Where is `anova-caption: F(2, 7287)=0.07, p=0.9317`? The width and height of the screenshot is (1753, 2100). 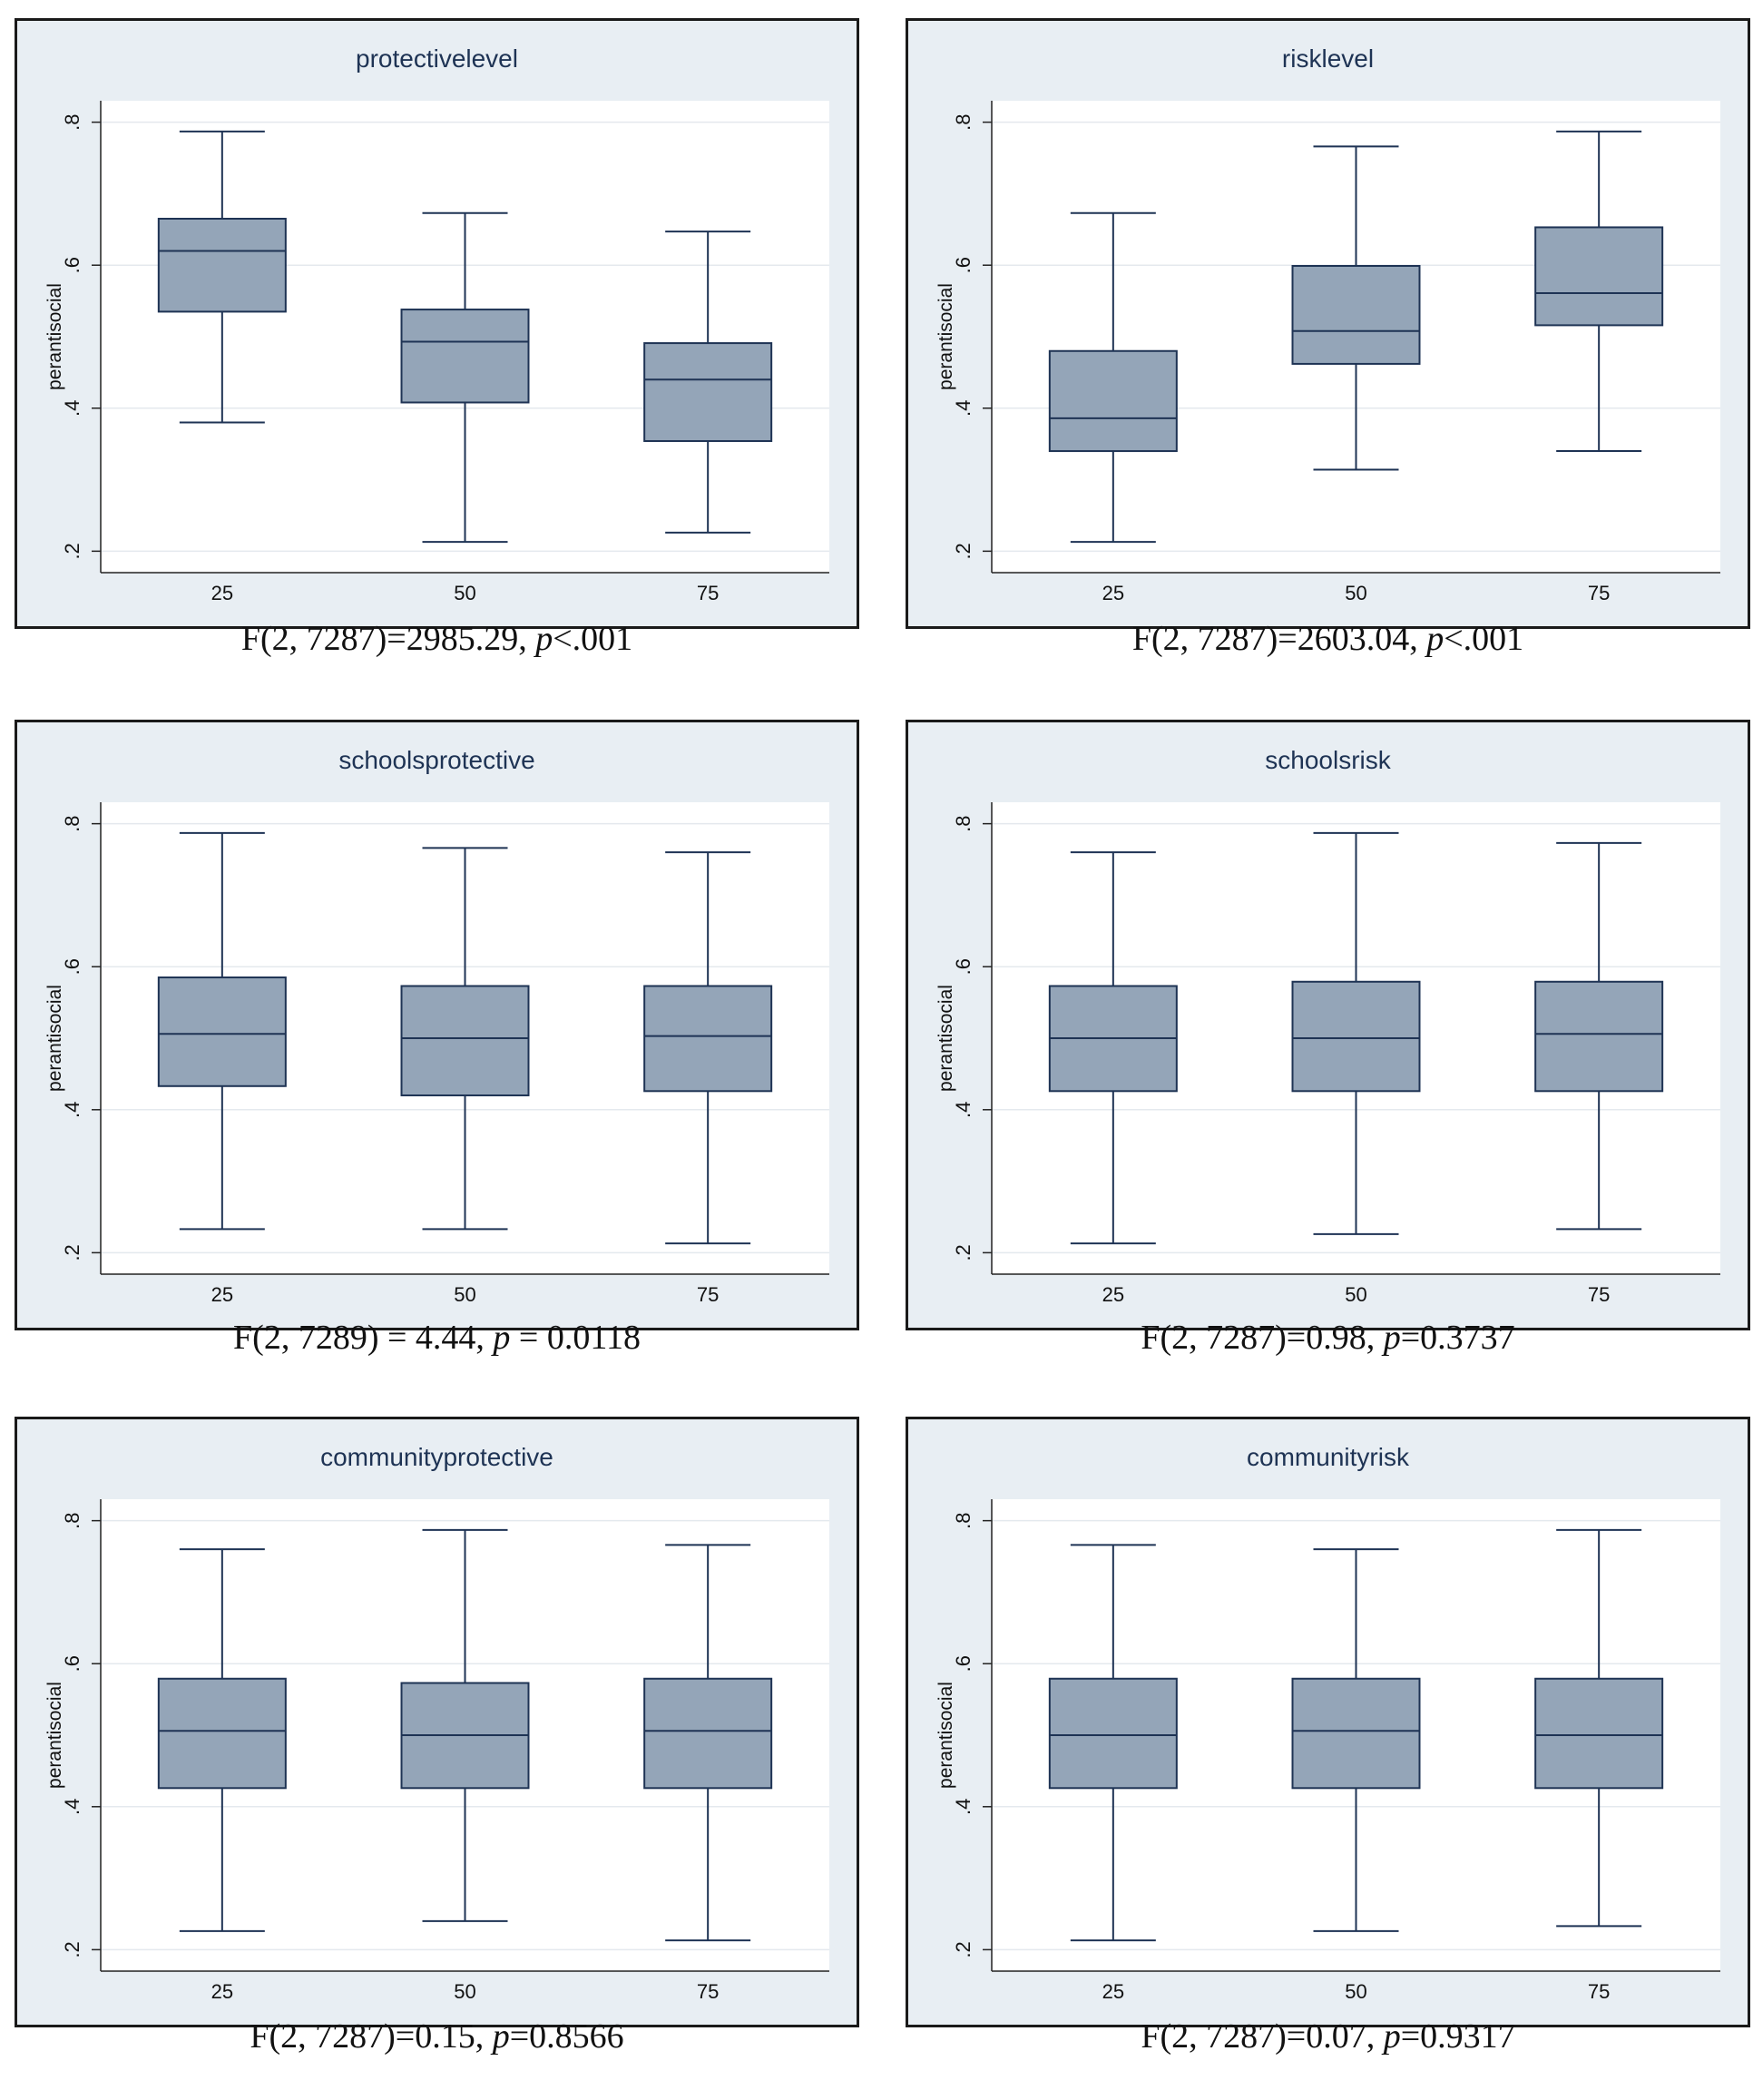
anova-caption: F(2, 7287)=0.07, p=0.9317 is located at coordinates (1328, 2036).